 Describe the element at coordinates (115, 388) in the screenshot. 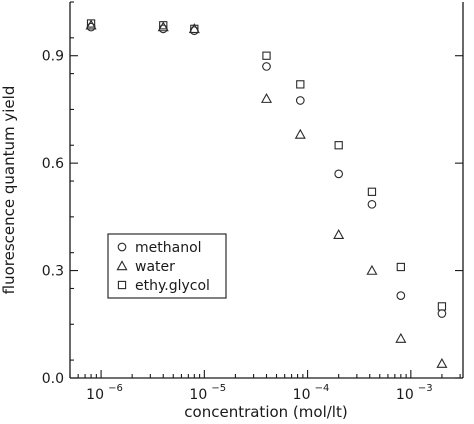

I see `x-tick-exponent: −6` at that location.